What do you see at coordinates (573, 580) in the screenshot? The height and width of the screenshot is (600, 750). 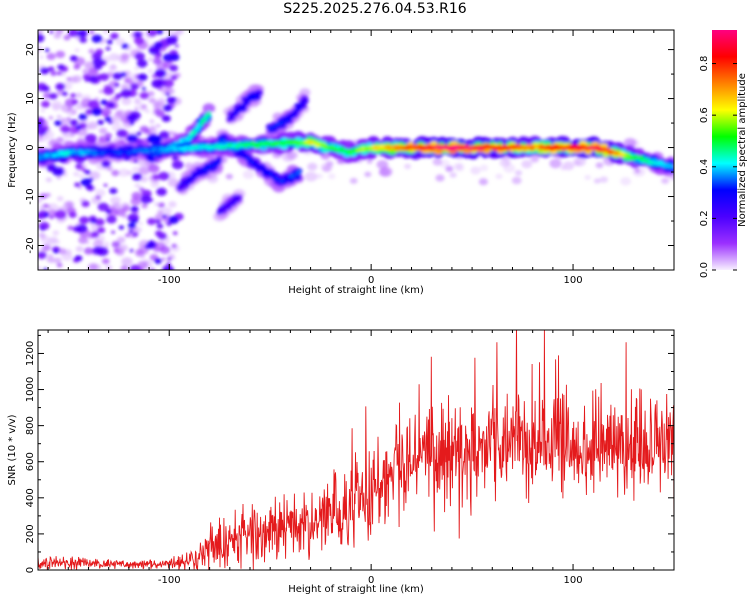 I see `snr-x-tick-label: 100` at bounding box center [573, 580].